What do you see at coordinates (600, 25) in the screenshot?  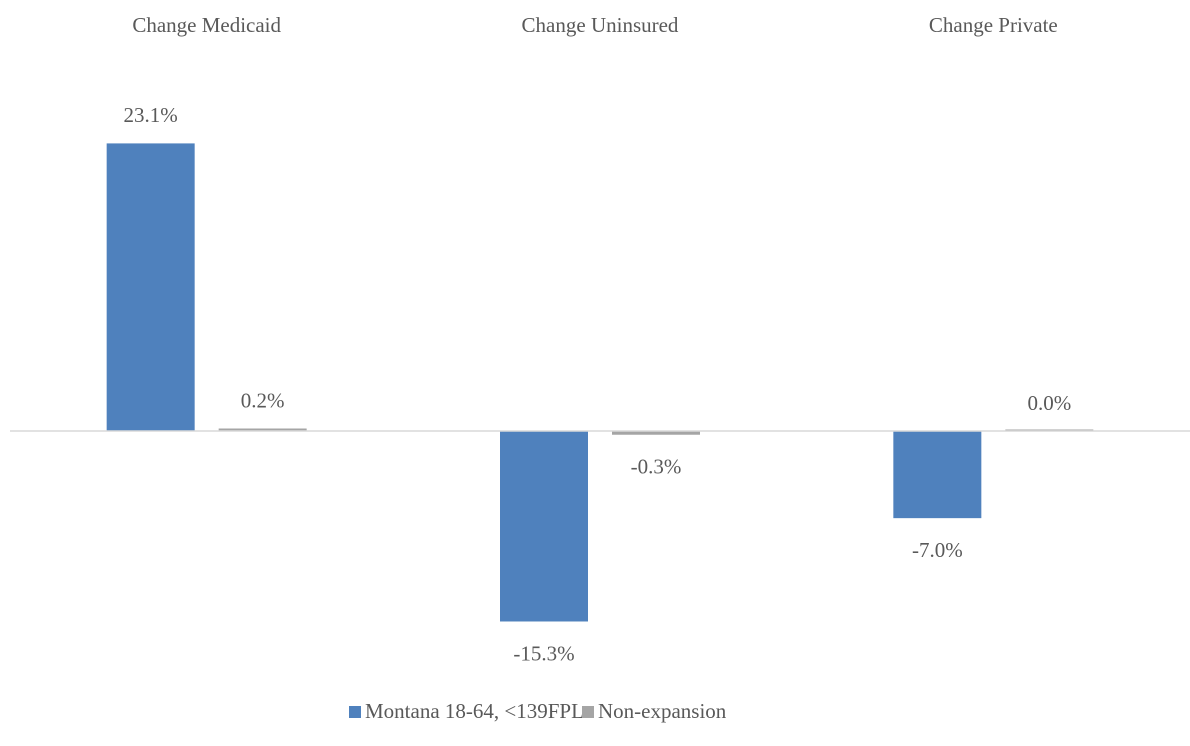 I see `category-label: Change Uninsured` at bounding box center [600, 25].